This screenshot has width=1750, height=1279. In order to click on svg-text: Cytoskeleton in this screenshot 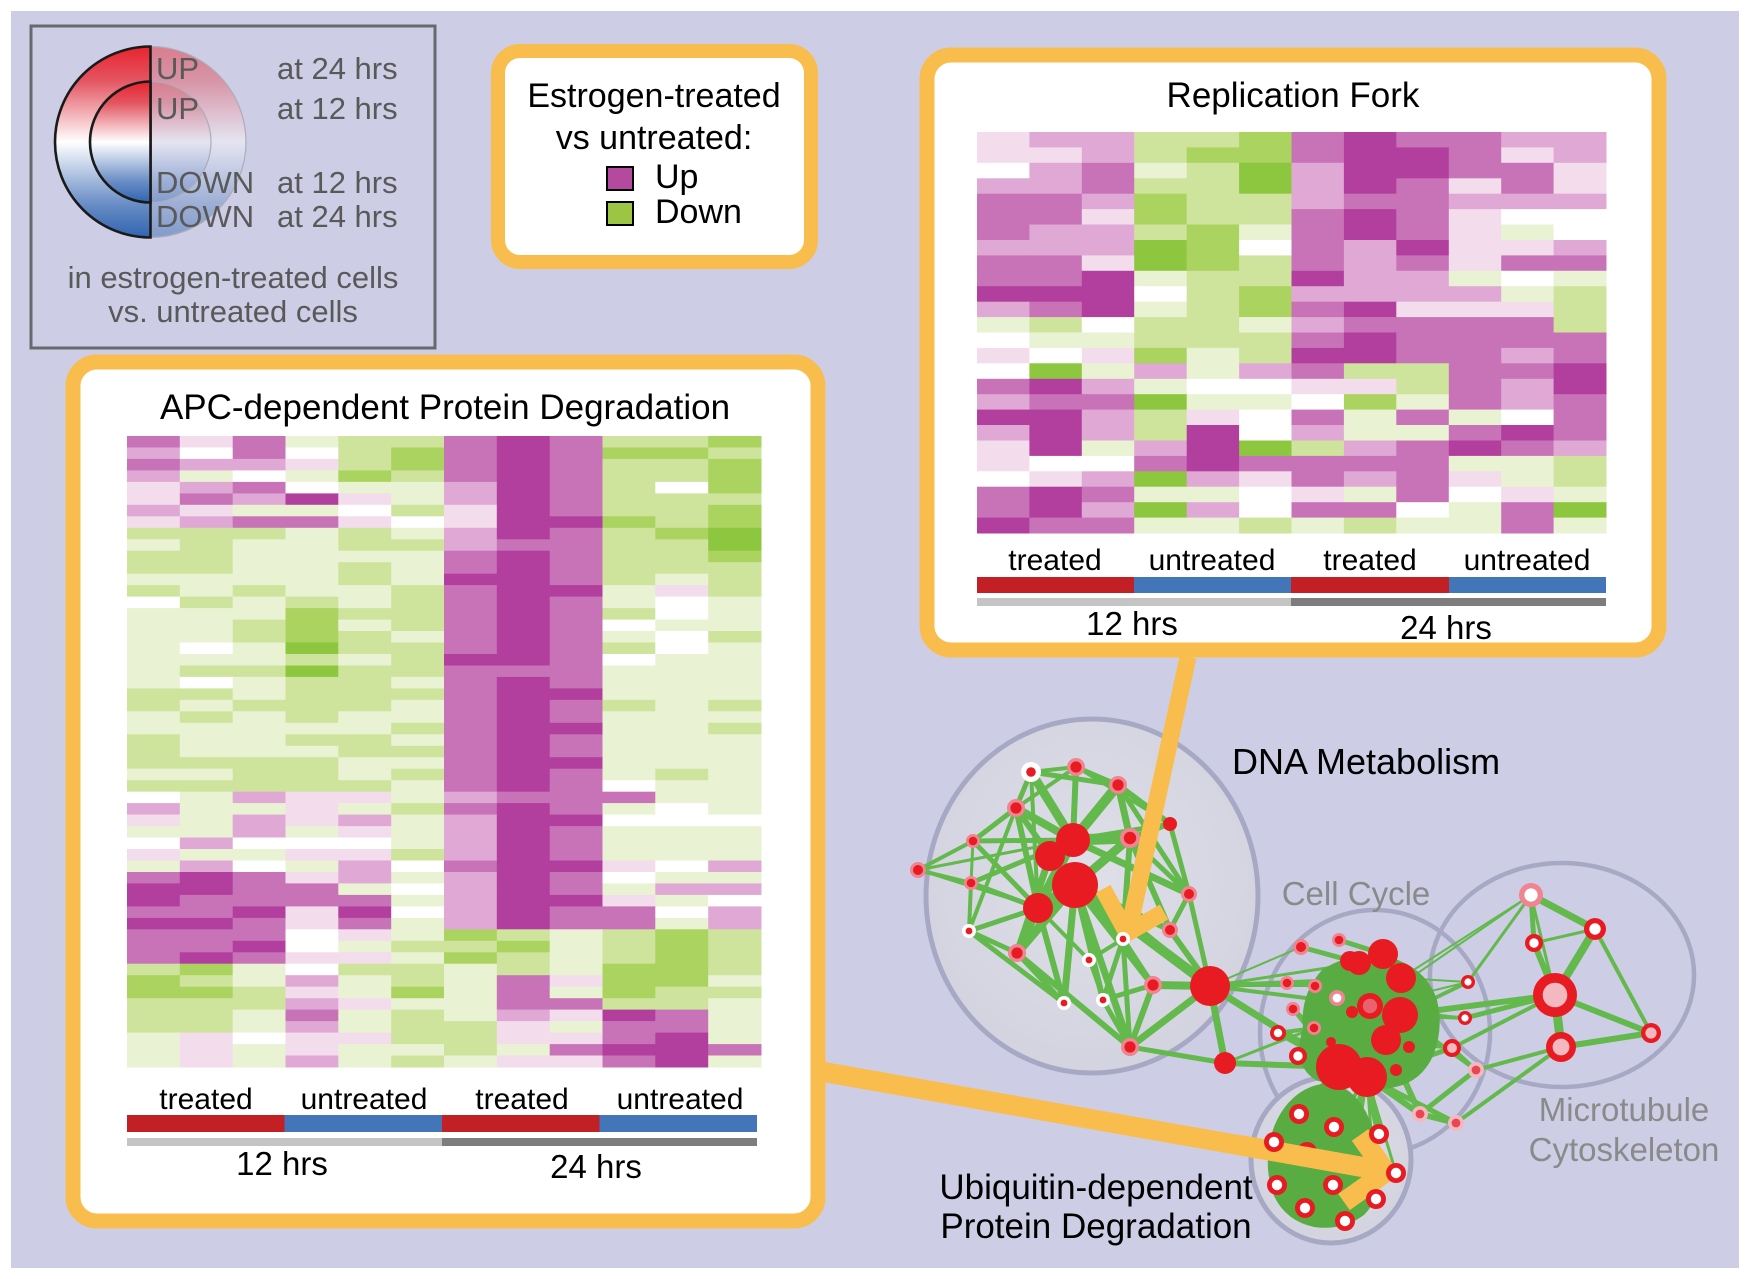, I will do `click(1624, 1149)`.